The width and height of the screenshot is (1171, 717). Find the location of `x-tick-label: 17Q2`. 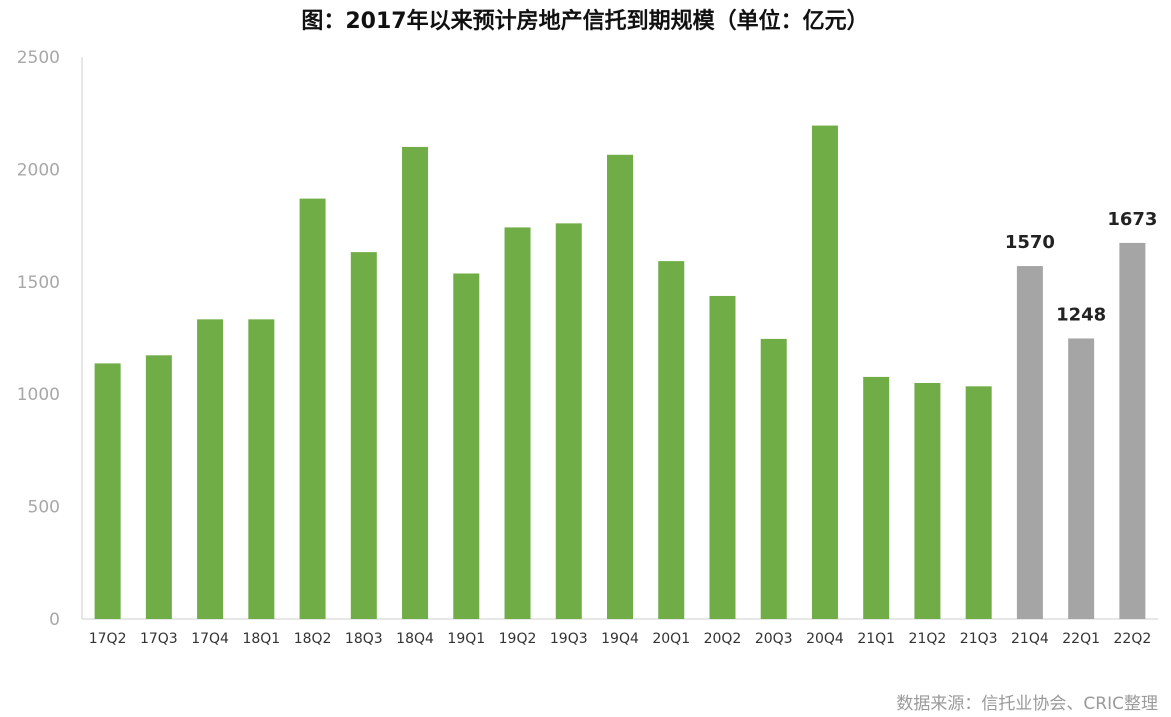

x-tick-label: 17Q2 is located at coordinates (108, 639).